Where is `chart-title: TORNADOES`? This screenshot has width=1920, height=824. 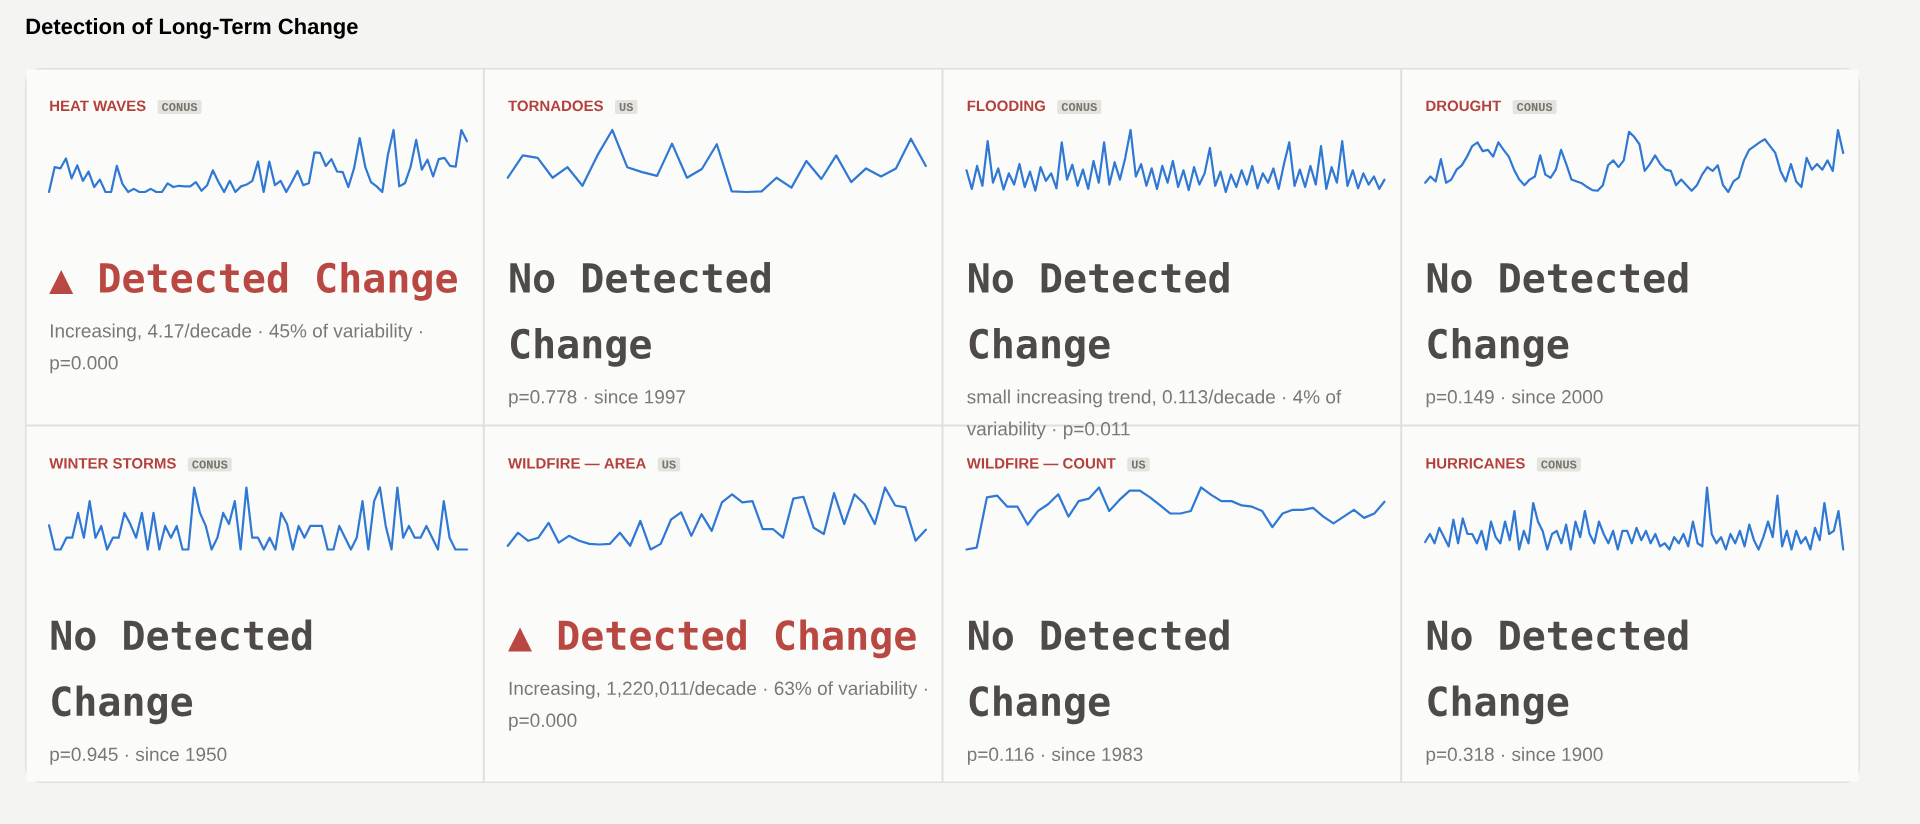 chart-title: TORNADOES is located at coordinates (555, 106).